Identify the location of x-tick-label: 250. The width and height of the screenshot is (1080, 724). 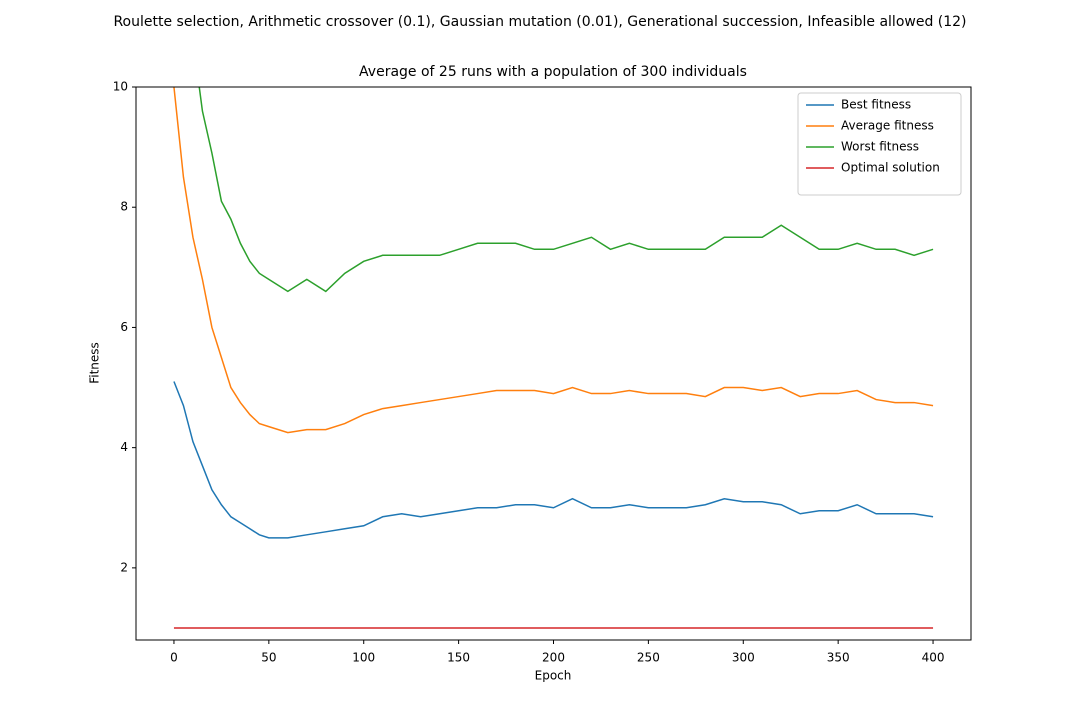
(648, 658).